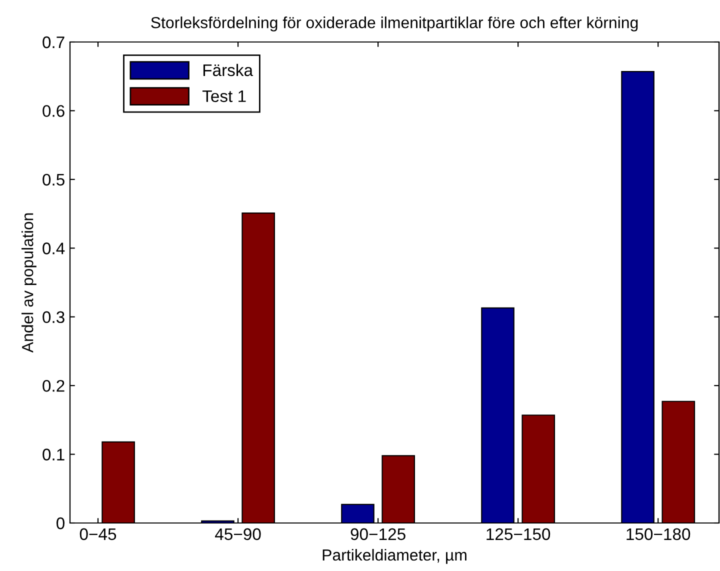 The image size is (720, 571). What do you see at coordinates (53, 248) in the screenshot?
I see `y-tick-label: 0.4` at bounding box center [53, 248].